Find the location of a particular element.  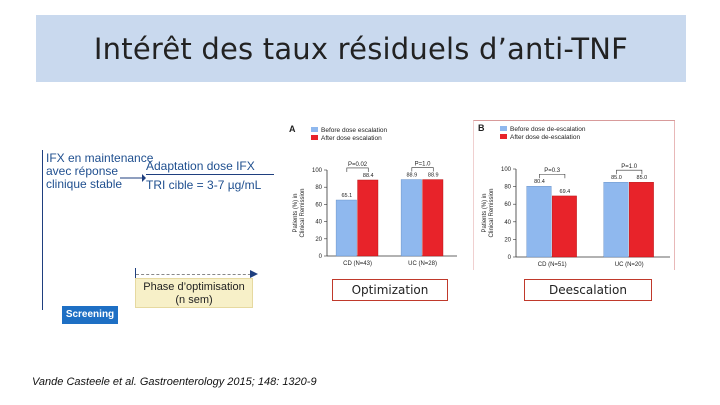

phase-start-tick is located at coordinates (135, 274).